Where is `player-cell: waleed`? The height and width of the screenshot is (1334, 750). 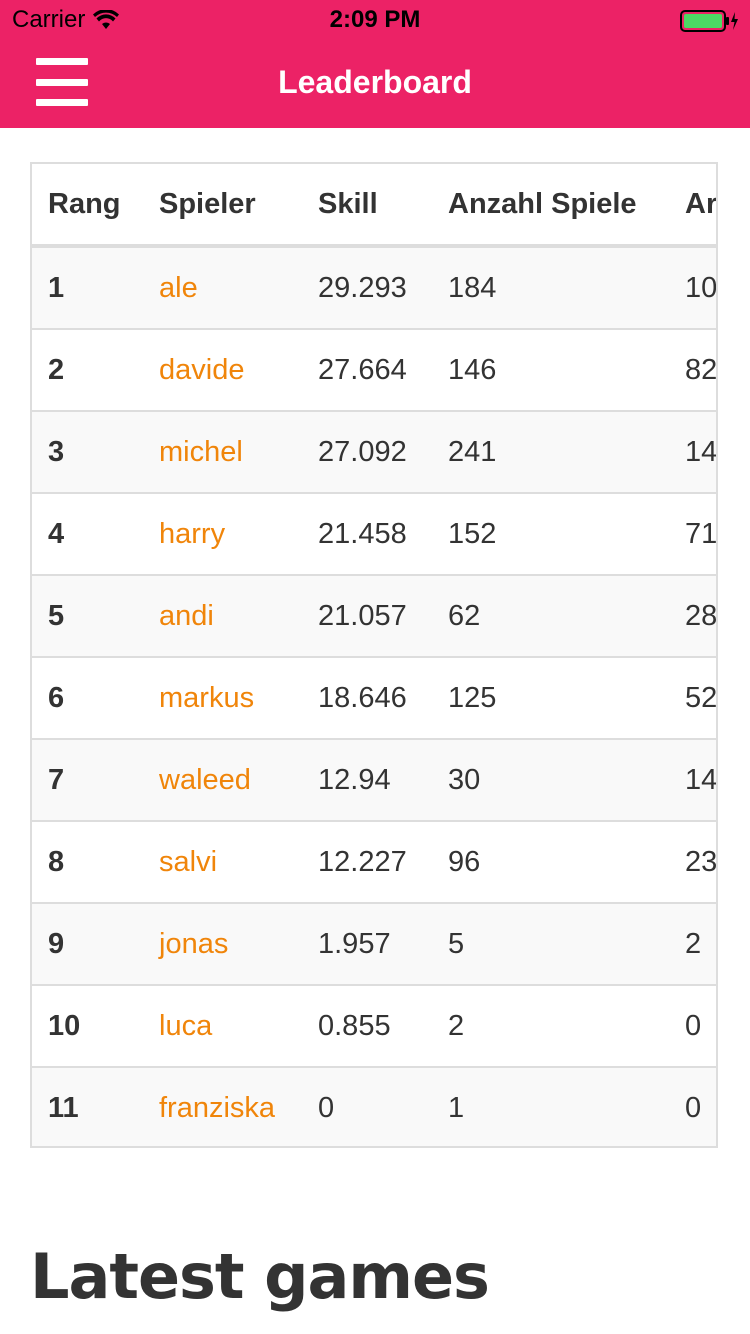
player-cell: waleed is located at coordinates (222, 779).